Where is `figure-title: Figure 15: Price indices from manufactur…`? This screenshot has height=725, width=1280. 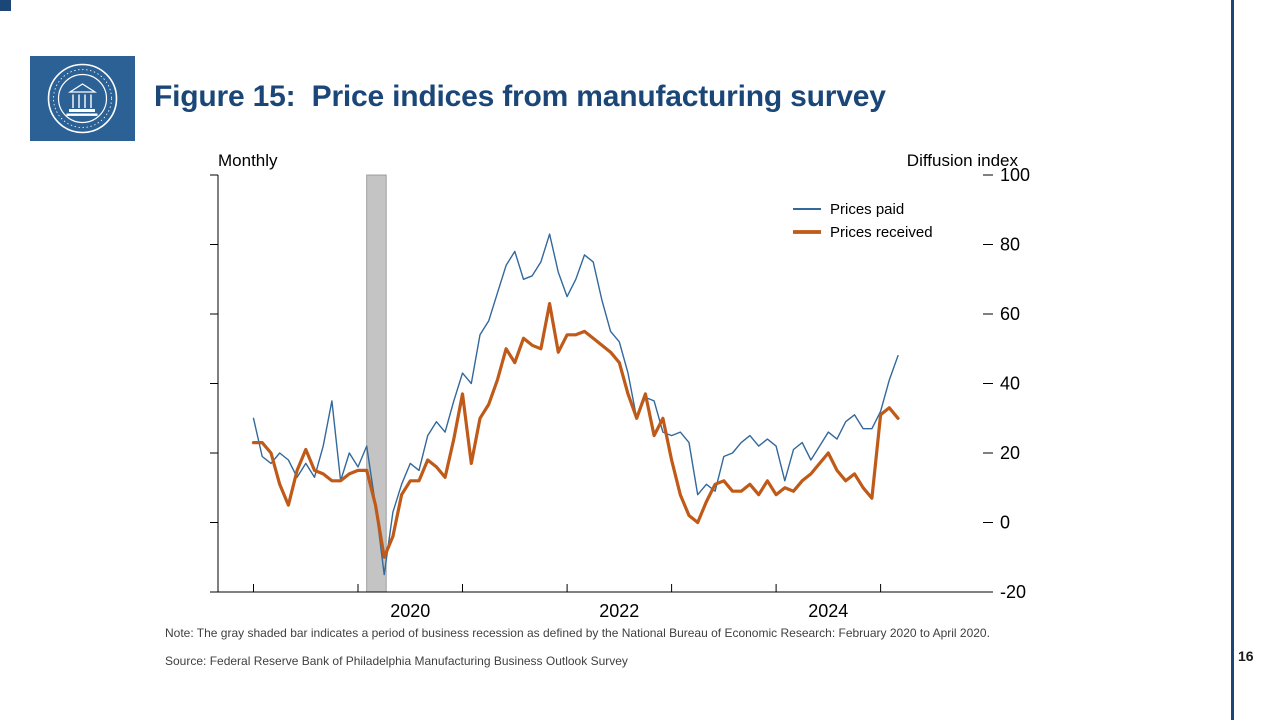
figure-title: Figure 15: Price indices from manufactur… is located at coordinates (520, 96).